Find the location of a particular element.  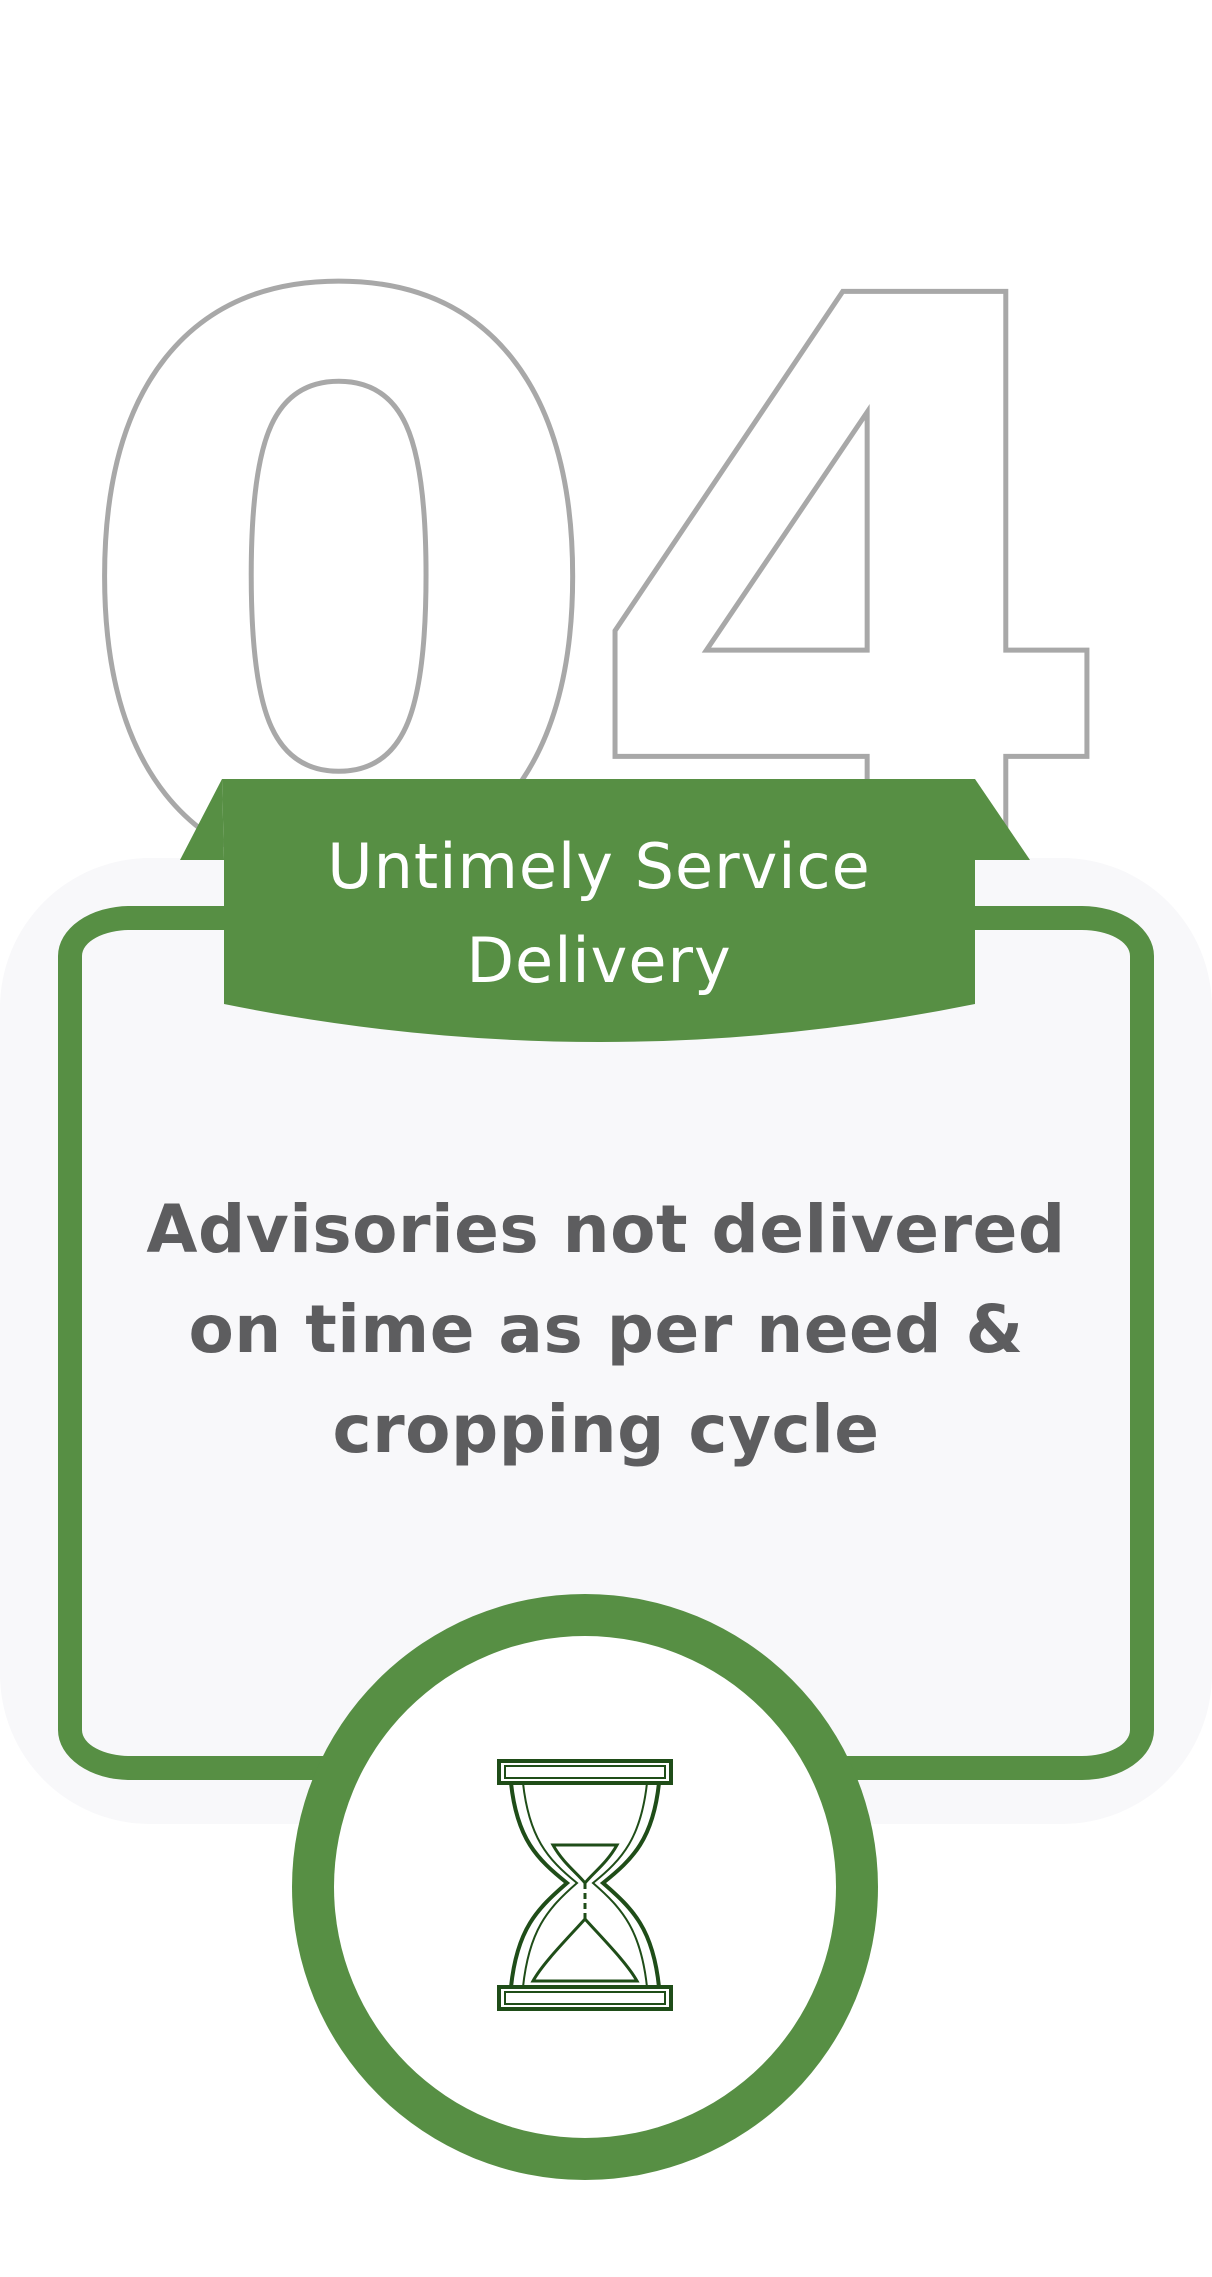

hourglass-icon is located at coordinates (585, 1885).